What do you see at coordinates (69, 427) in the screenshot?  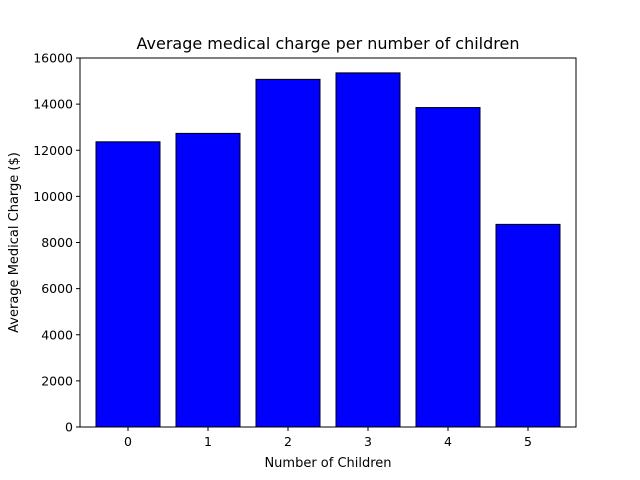 I see `y-tick-label: 0` at bounding box center [69, 427].